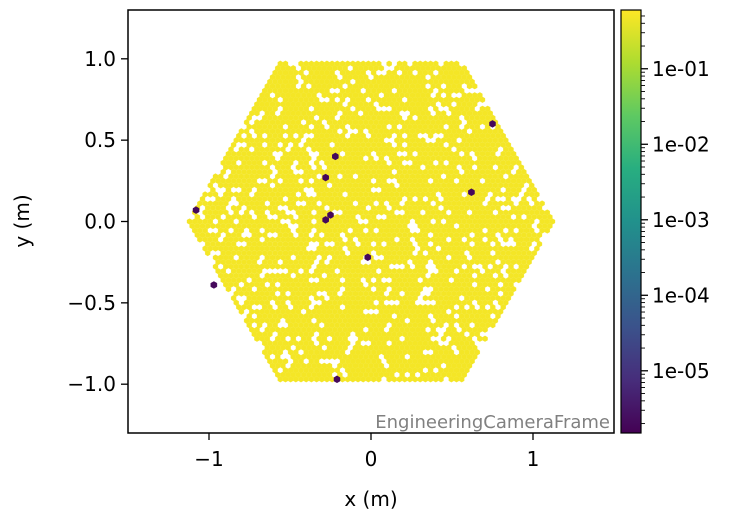 This screenshot has height=513, width=740. Describe the element at coordinates (91, 384) in the screenshot. I see `y-tick-label: −1.0` at that location.